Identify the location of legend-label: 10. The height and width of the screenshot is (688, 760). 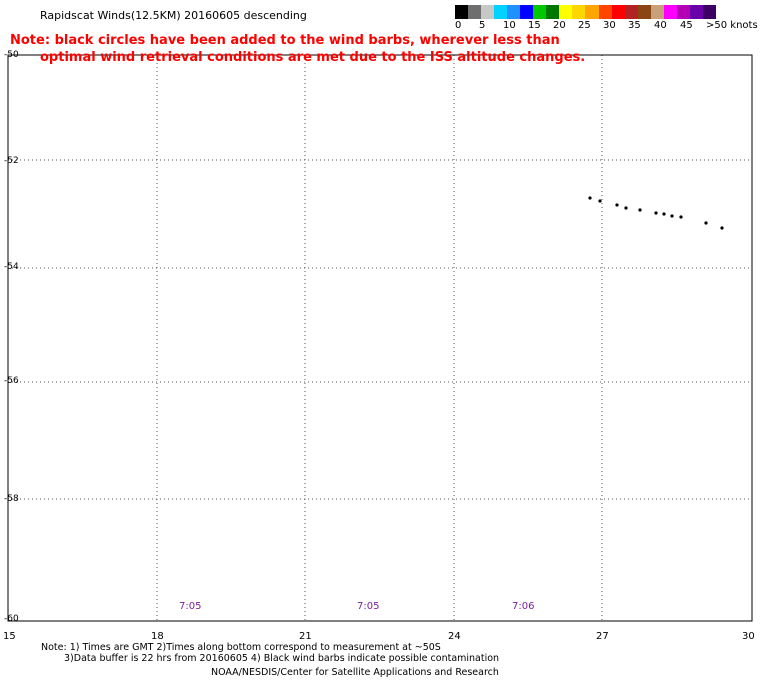
(509, 25).